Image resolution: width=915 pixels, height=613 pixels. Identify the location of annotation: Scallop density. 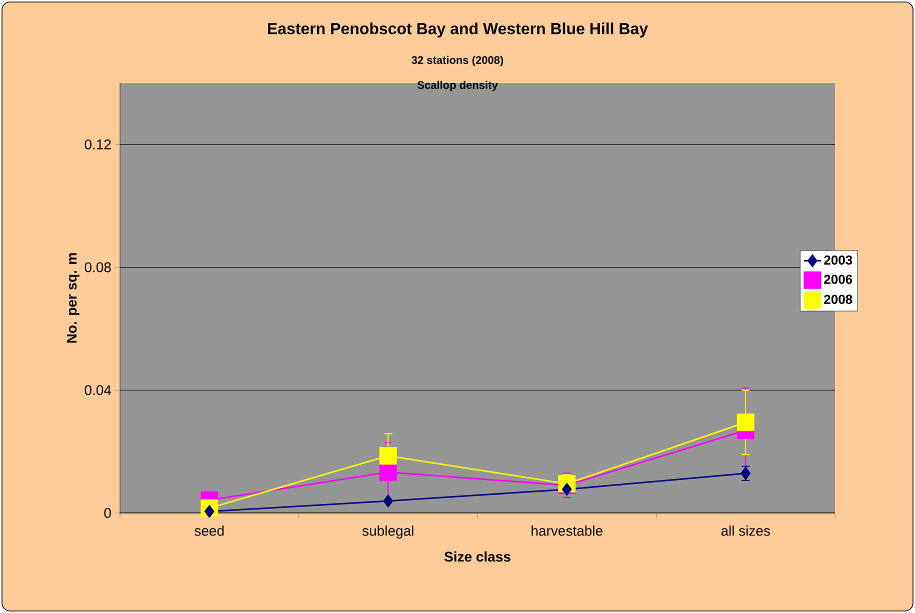
(457, 86).